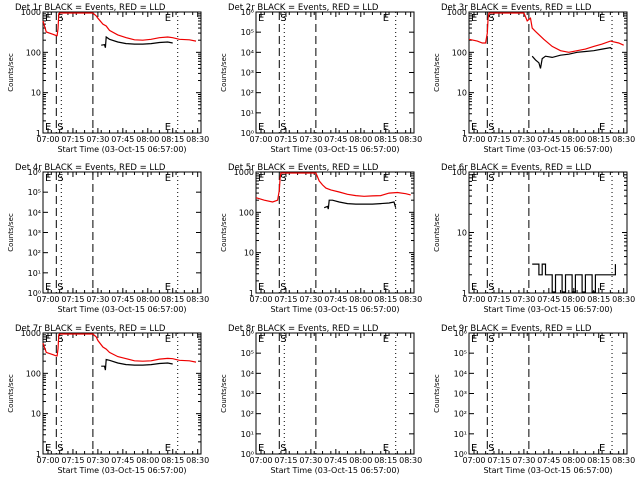 Image resolution: width=640 pixels, height=480 pixels. What do you see at coordinates (516, 8) in the screenshot?
I see `panel-title: Det 3r BLACK = Events, RED = LLD` at bounding box center [516, 8].